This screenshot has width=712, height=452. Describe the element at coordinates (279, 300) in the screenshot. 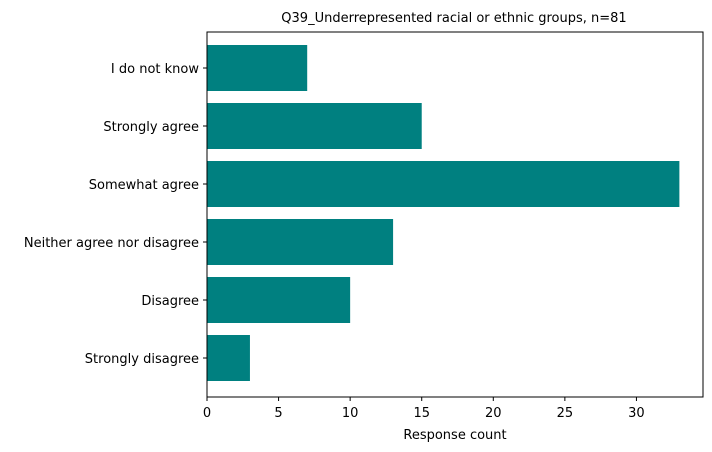

I see `bar-disagree` at that location.